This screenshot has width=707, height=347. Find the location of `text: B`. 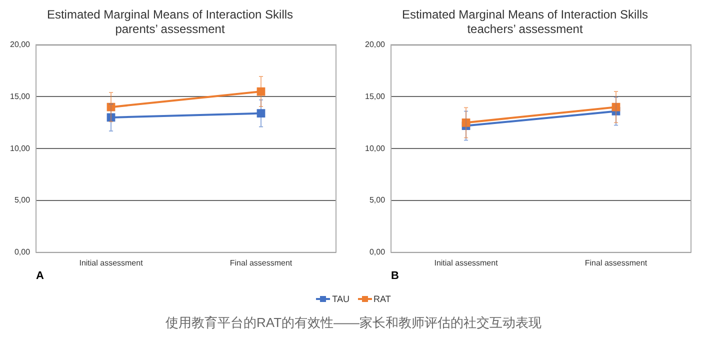

text: B is located at coordinates (395, 276).